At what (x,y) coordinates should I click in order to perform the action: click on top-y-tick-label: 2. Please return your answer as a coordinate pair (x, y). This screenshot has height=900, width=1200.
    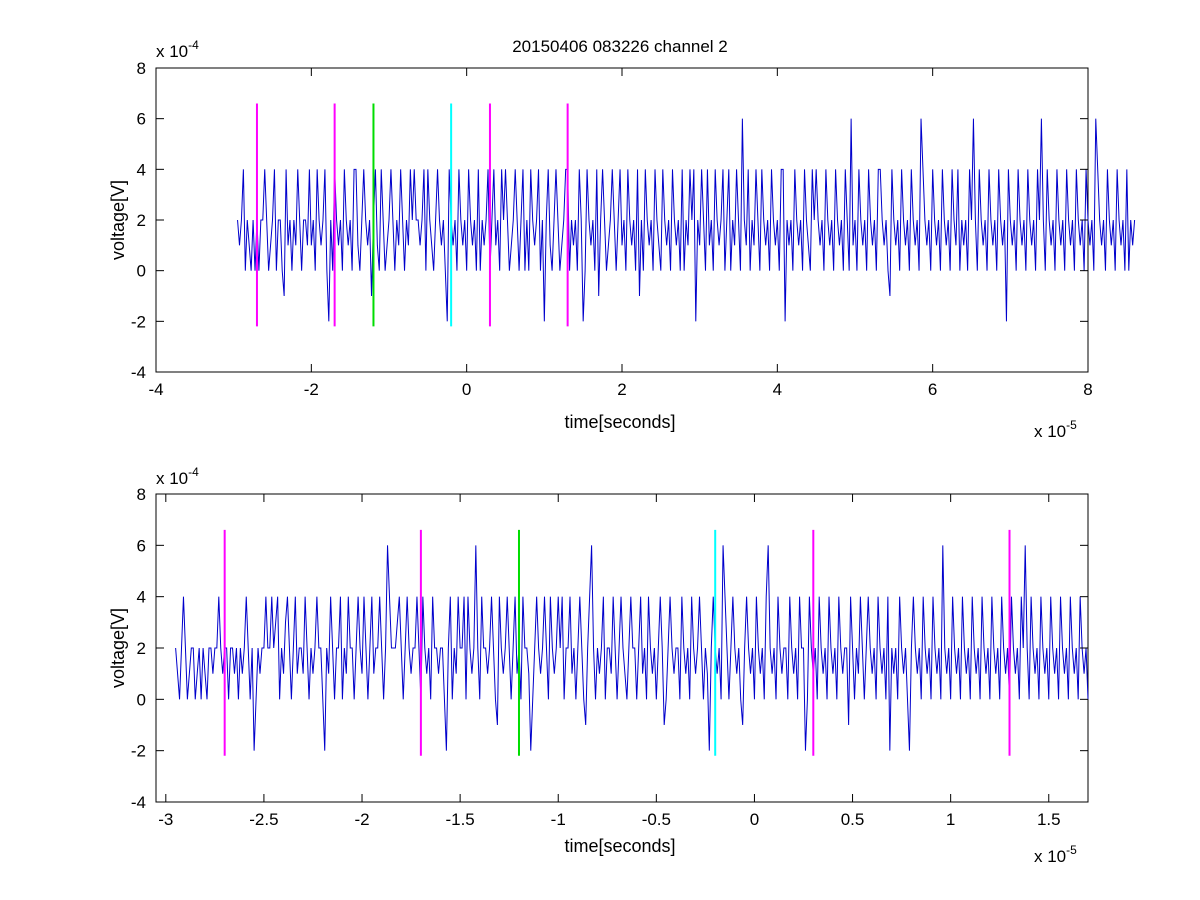
    Looking at the image, I should click on (141, 220).